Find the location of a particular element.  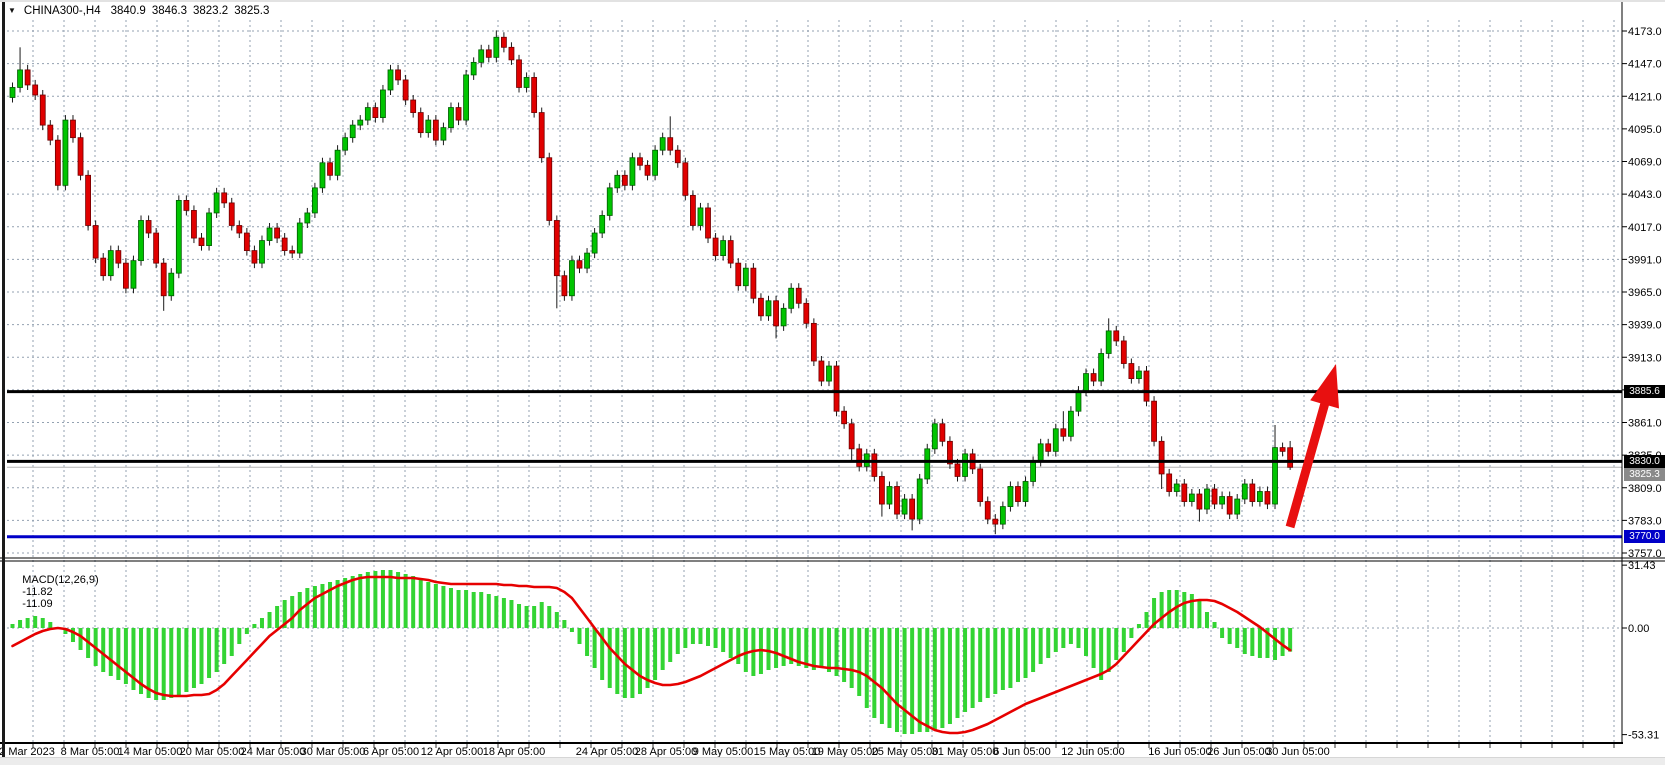

time-axis-label: 24 Mar 05:00 is located at coordinates (273, 752).